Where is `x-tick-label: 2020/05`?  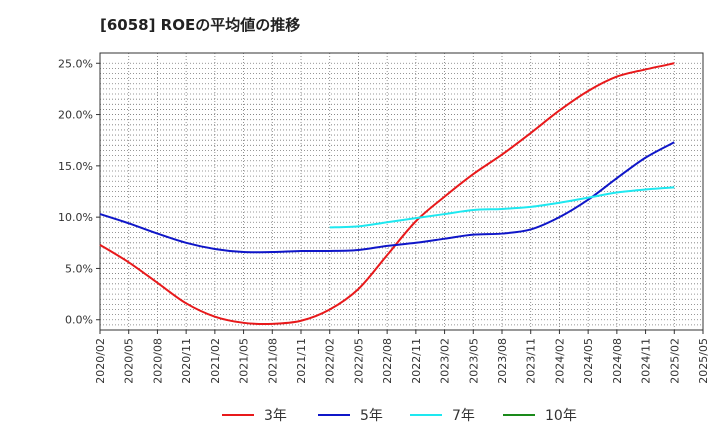
x-tick-label: 2020/05 is located at coordinates (129, 361).